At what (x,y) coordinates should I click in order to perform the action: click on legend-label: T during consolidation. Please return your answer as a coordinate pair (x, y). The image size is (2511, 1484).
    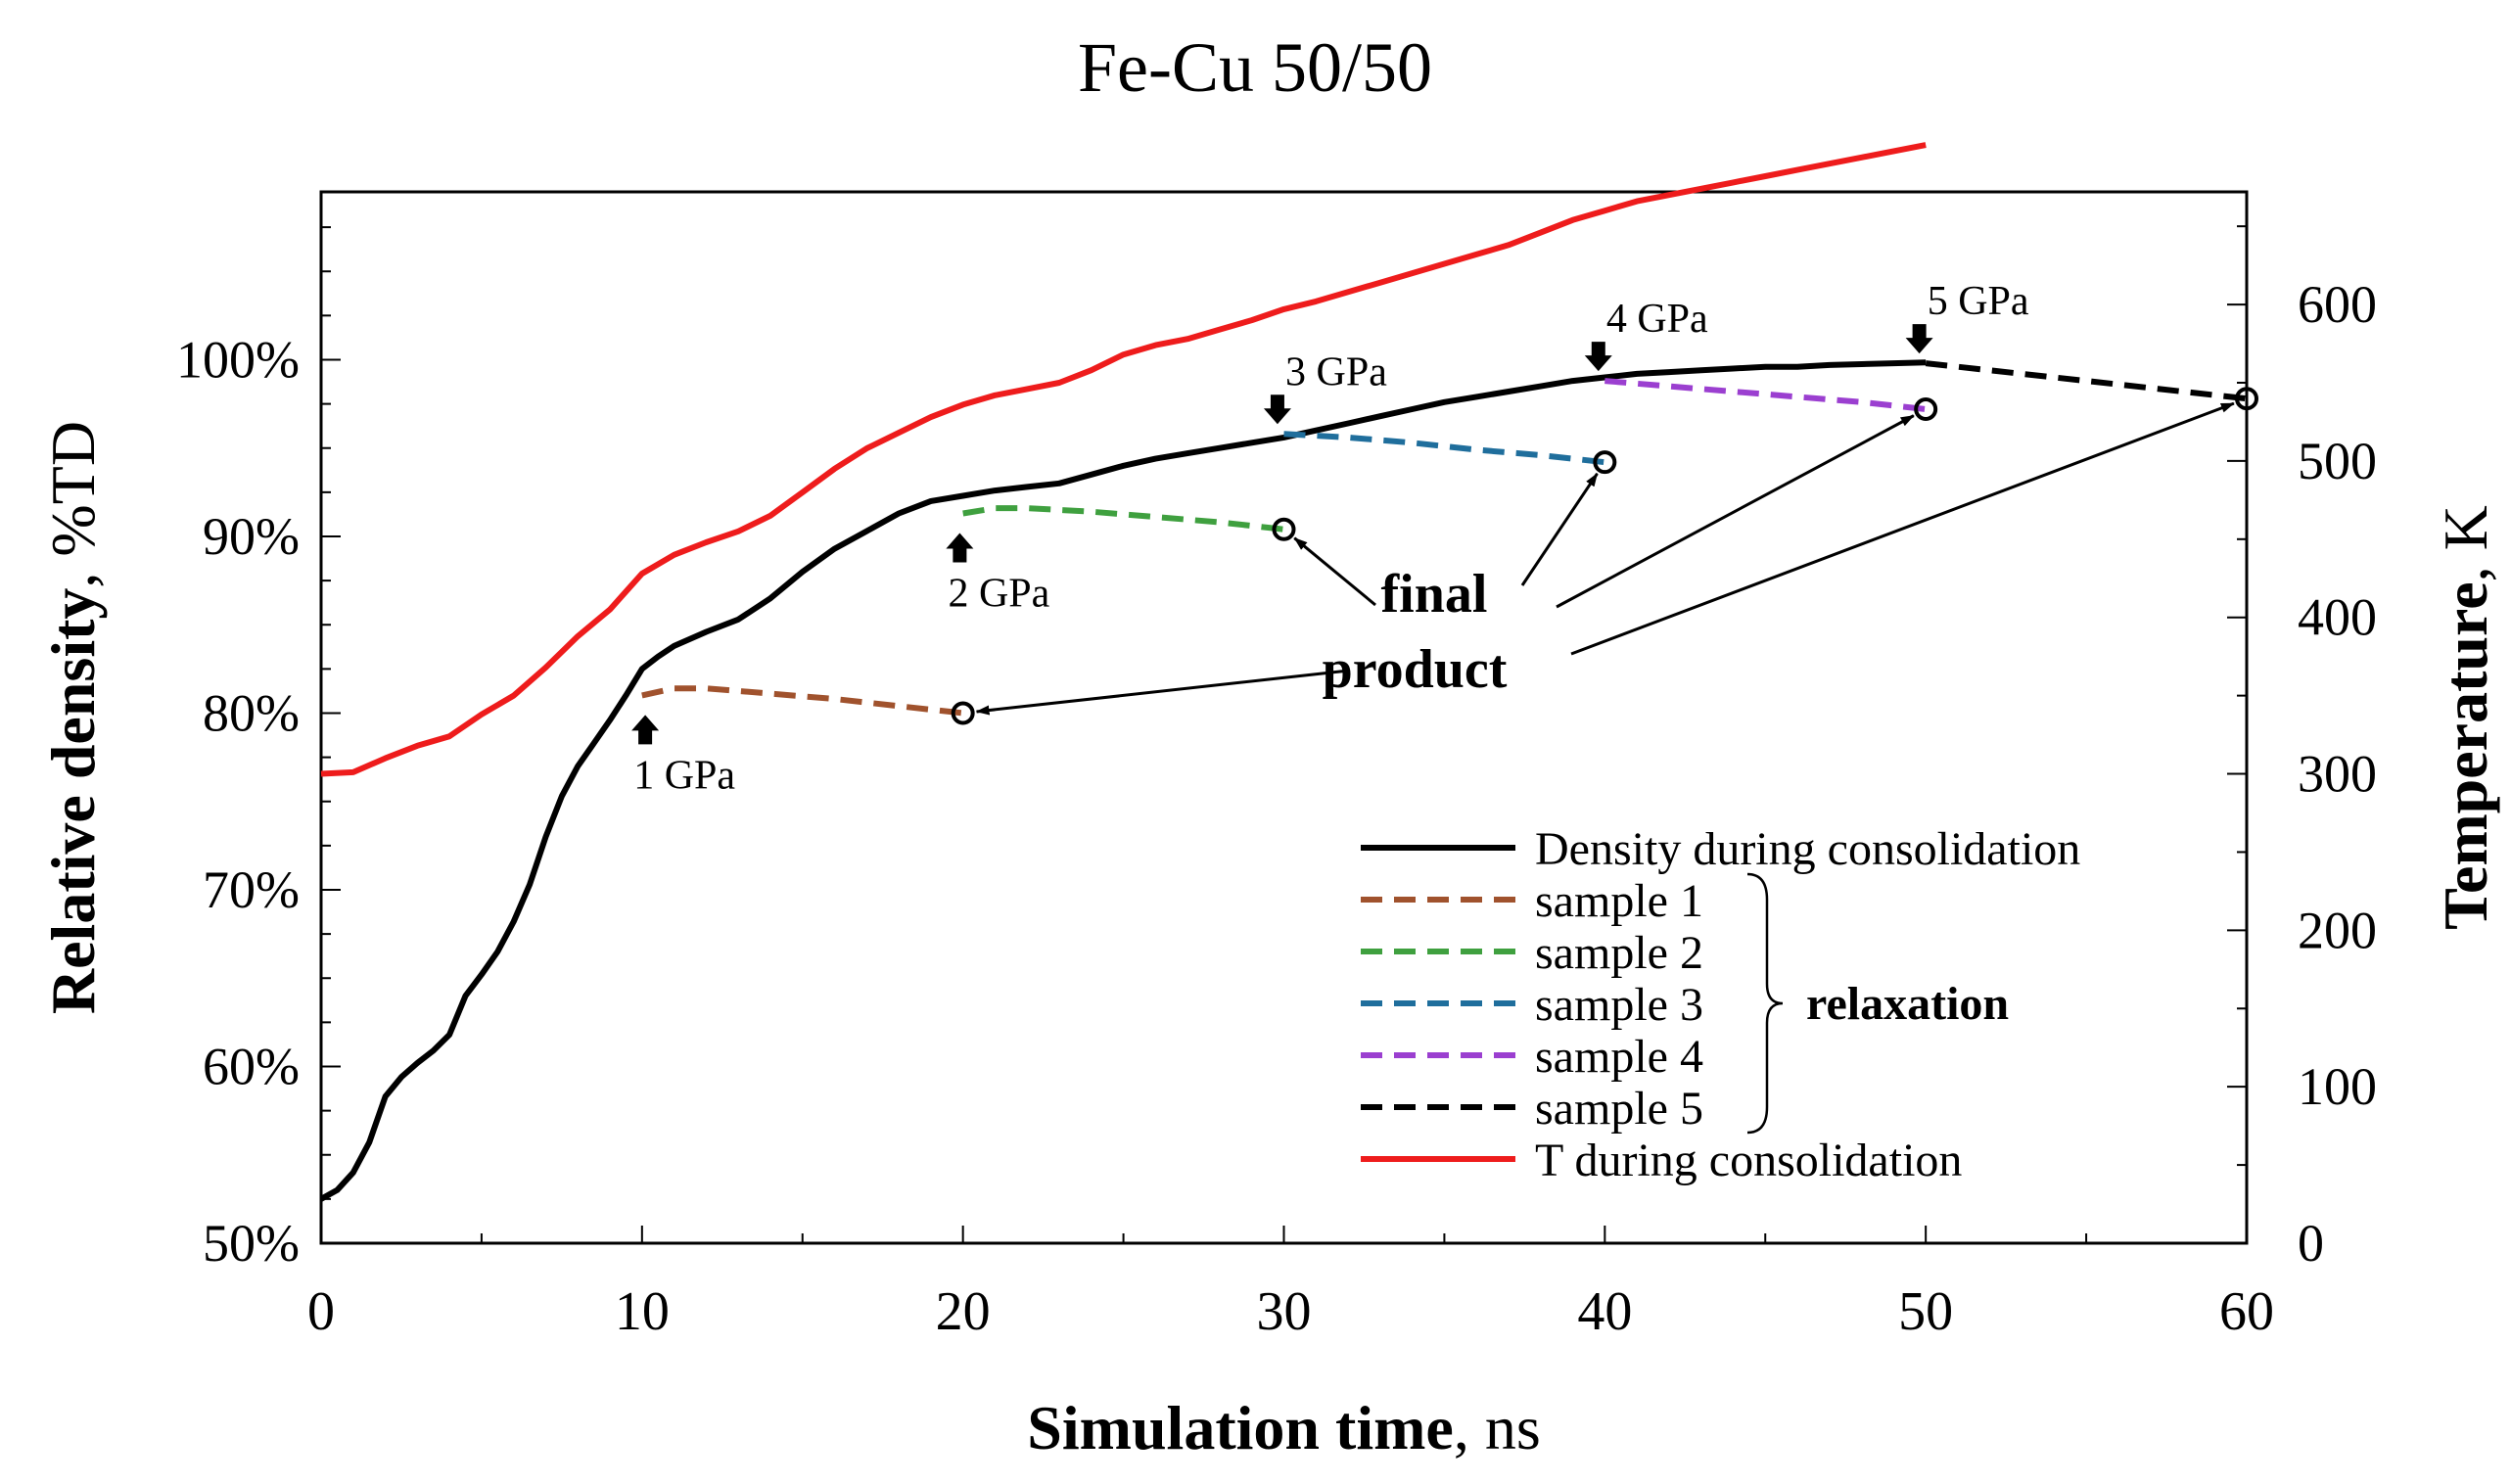
    Looking at the image, I should click on (1748, 1160).